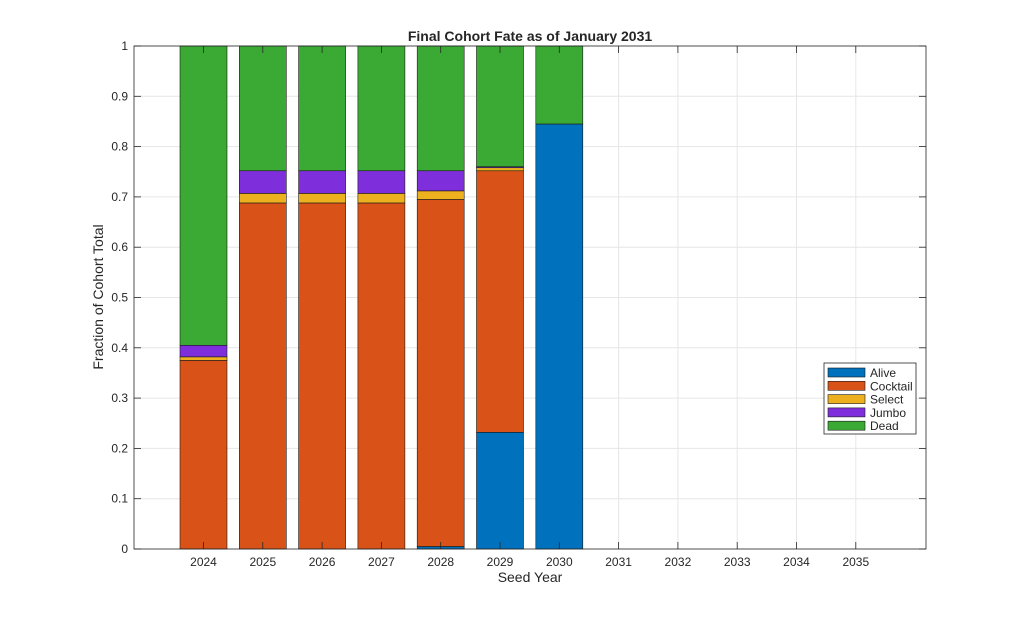 This screenshot has width=1024, height=617. What do you see at coordinates (559, 85) in the screenshot?
I see `bar-dead-2030` at bounding box center [559, 85].